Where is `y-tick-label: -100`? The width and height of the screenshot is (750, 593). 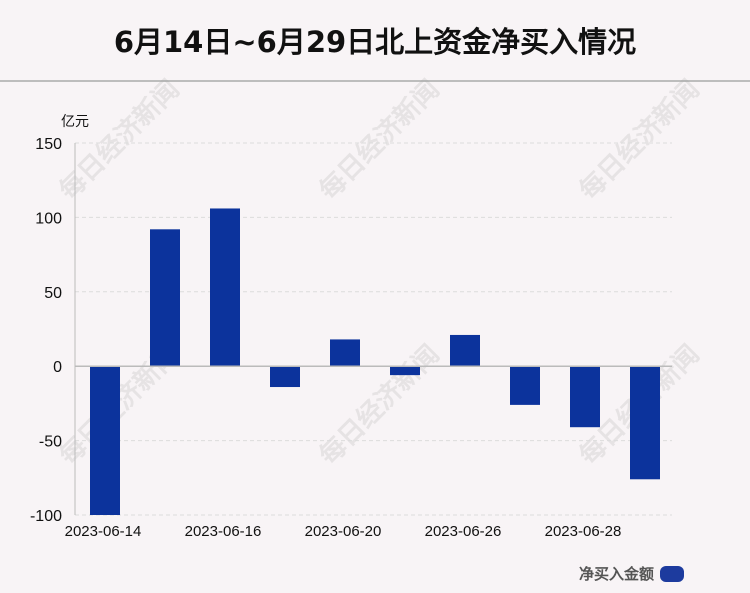
y-tick-label: -100 is located at coordinates (46, 516).